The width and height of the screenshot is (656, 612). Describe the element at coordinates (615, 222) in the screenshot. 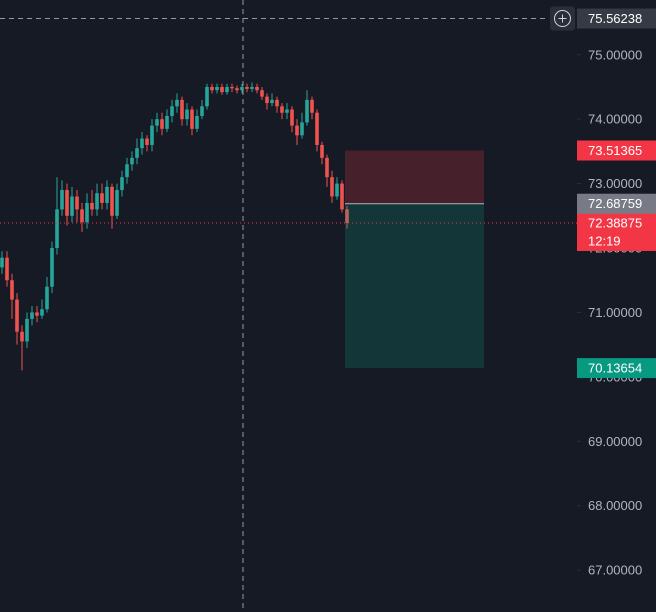

I see `last-price-label: 72.38875` at that location.